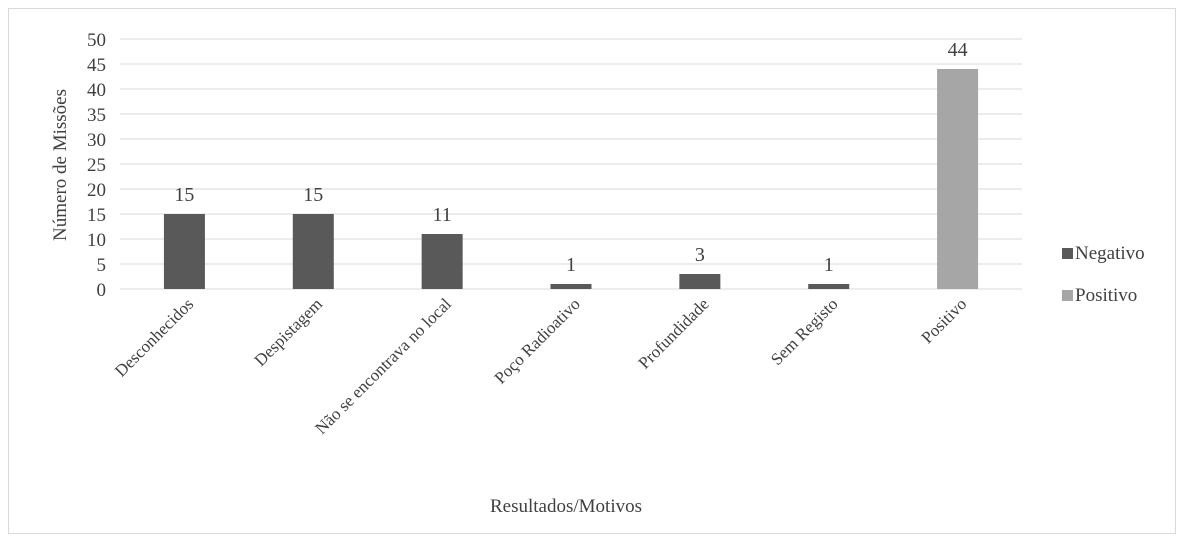 The height and width of the screenshot is (542, 1184). I want to click on x-category-label: Desconhecidos, so click(154, 337).